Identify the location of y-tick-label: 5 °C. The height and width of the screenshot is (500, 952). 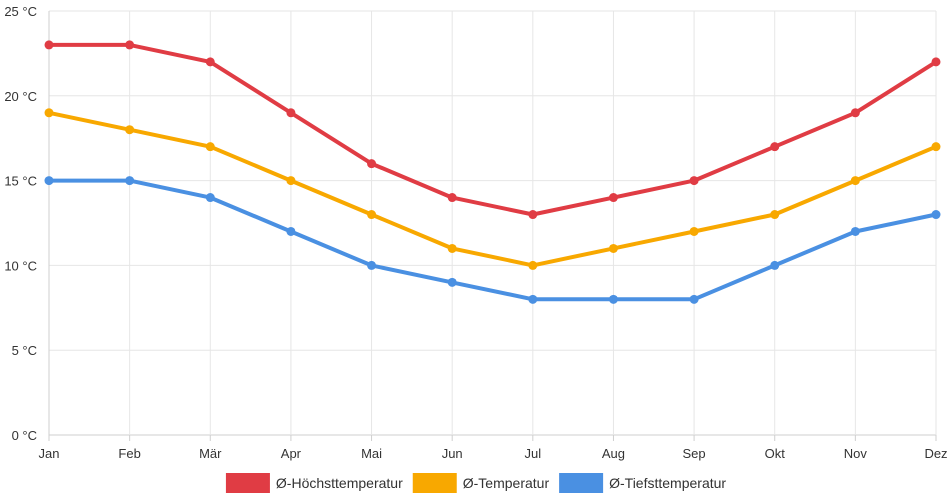
(24, 350).